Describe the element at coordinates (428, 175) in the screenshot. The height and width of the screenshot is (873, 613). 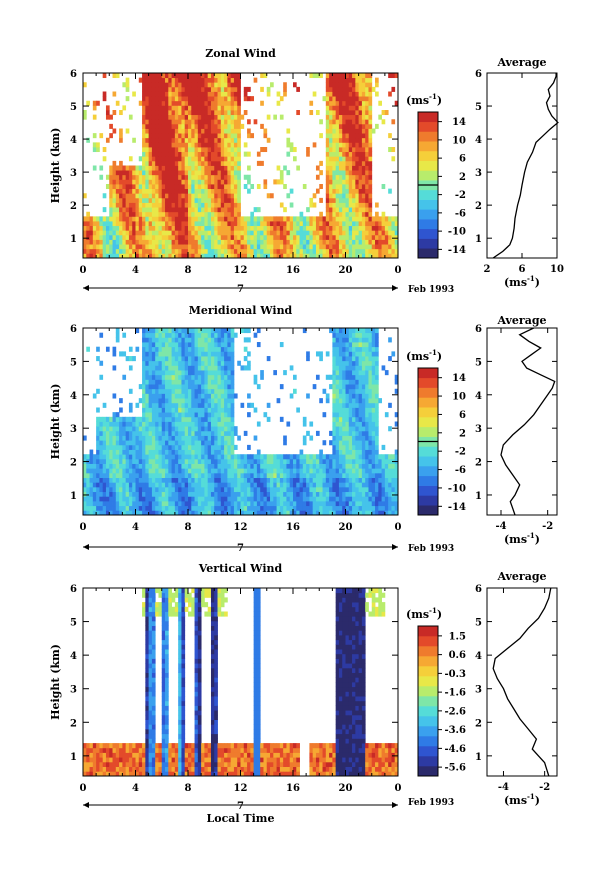
I see `colorbar-segment` at that location.